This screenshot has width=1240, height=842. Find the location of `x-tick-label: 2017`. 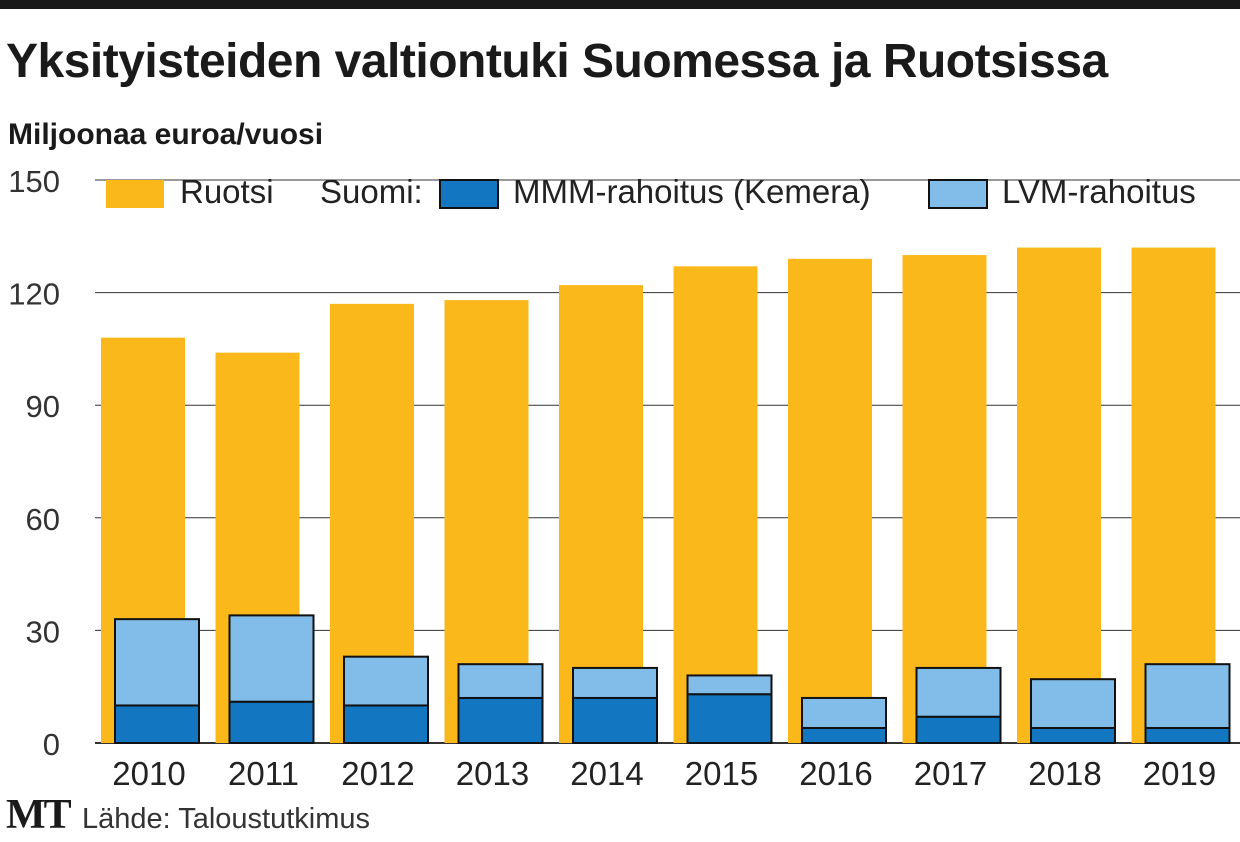

x-tick-label: 2017 is located at coordinates (950, 773).